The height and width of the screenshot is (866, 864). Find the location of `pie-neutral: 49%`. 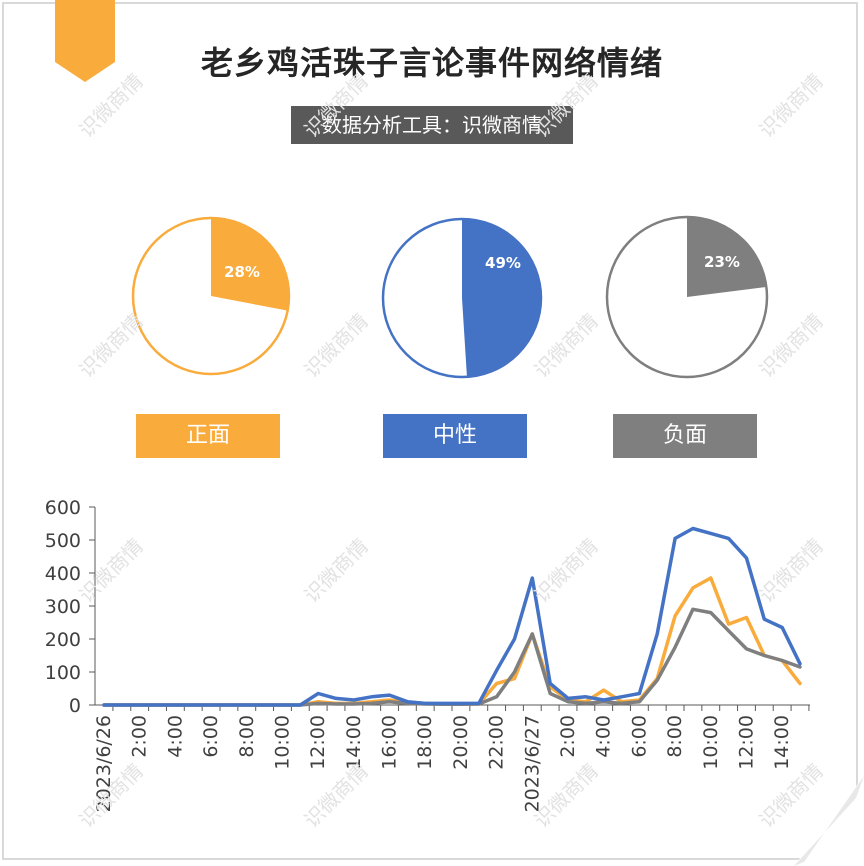

pie-neutral: 49% is located at coordinates (462, 300).